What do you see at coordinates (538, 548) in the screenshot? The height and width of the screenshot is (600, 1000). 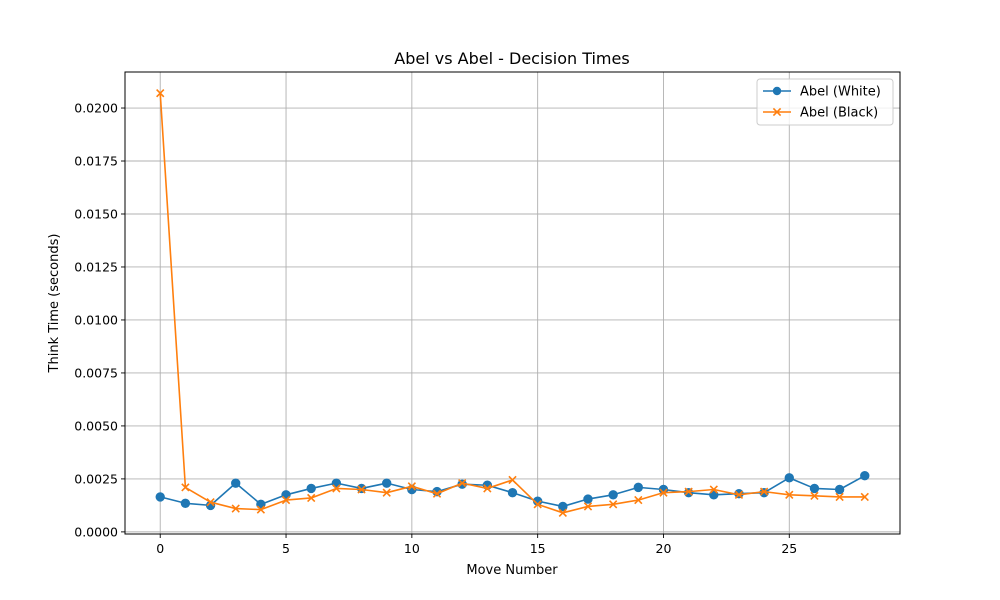 I see `x-tick-label: 15` at bounding box center [538, 548].